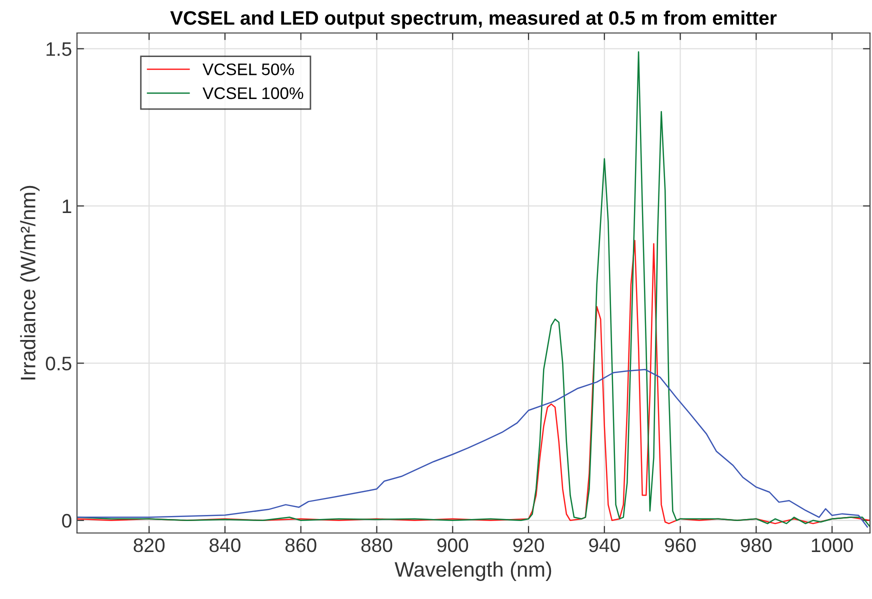 The width and height of the screenshot is (872, 599). I want to click on x-tick-label: 900, so click(452, 545).